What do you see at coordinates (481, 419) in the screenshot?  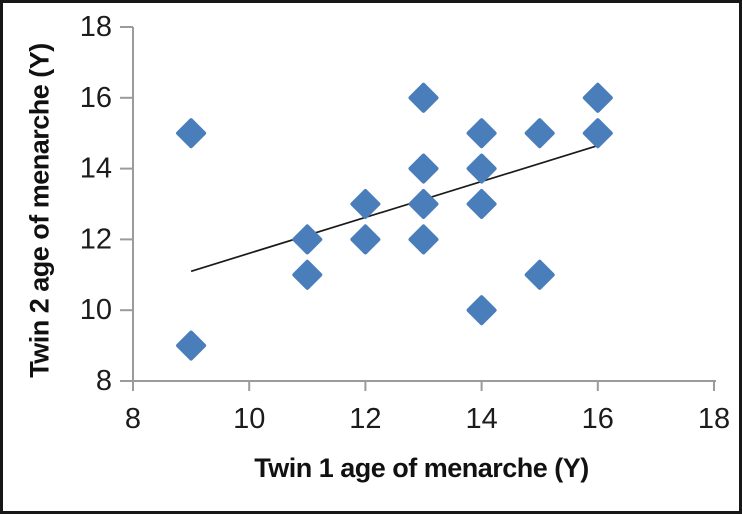 I see `x-tick-label: 14` at bounding box center [481, 419].